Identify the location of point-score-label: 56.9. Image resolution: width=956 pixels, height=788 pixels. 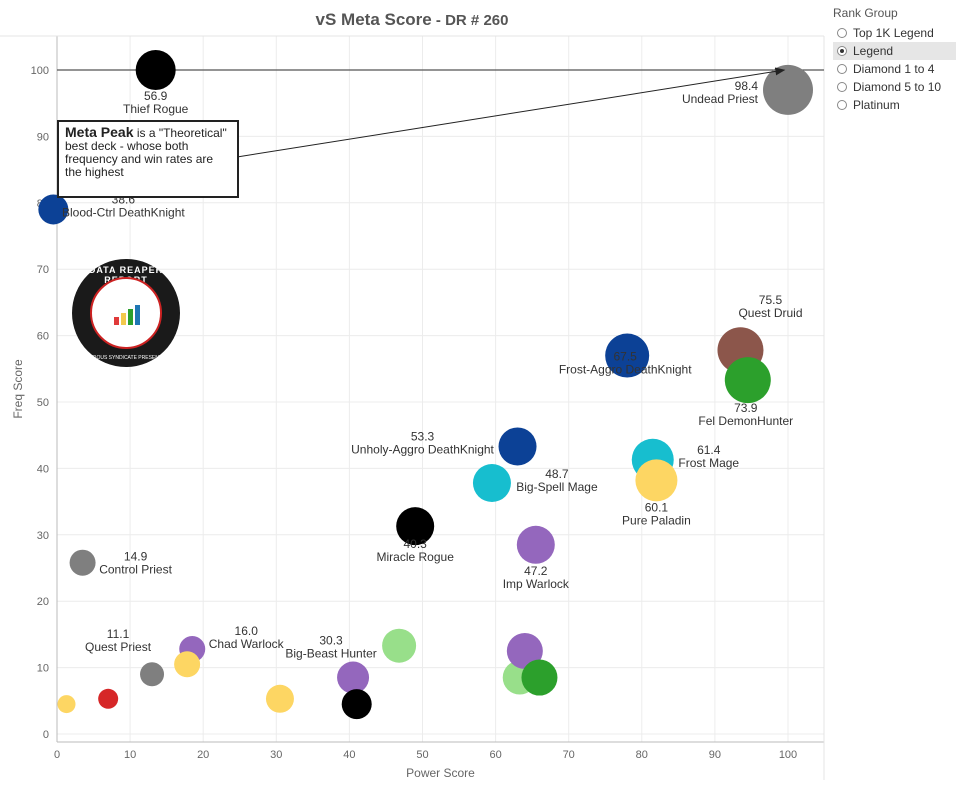
(156, 96).